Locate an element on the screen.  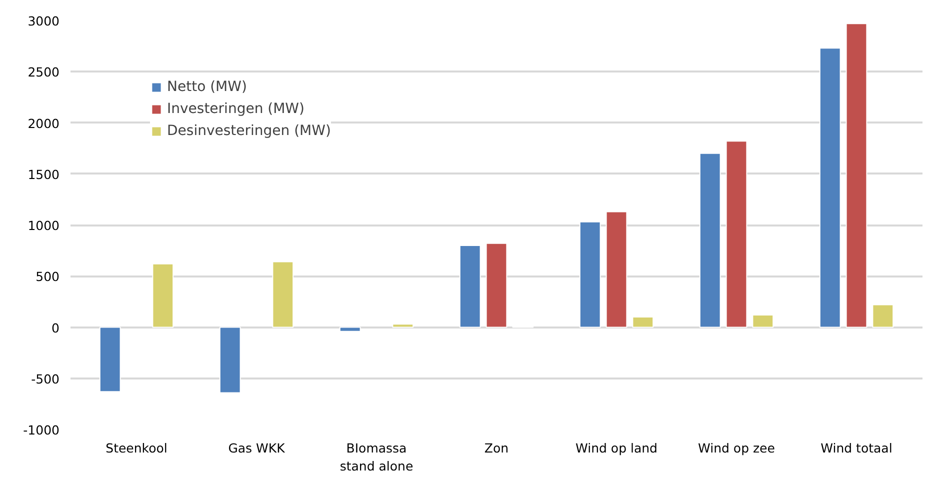
x-tick-label: Wind op zee is located at coordinates (737, 448).